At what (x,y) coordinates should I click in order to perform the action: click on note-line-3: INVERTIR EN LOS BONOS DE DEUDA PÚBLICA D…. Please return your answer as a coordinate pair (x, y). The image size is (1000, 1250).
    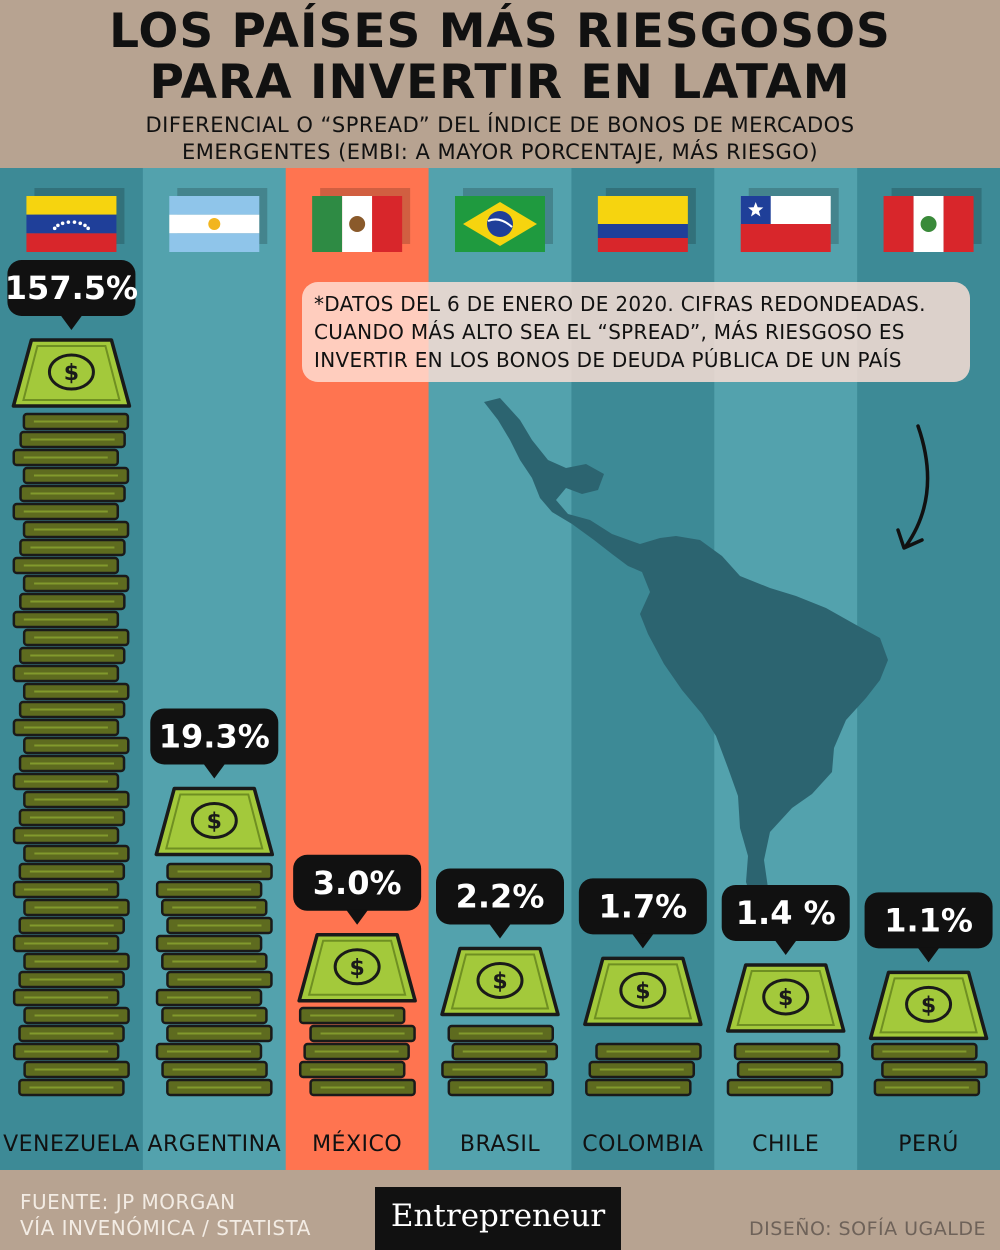
    Looking at the image, I should click on (608, 360).